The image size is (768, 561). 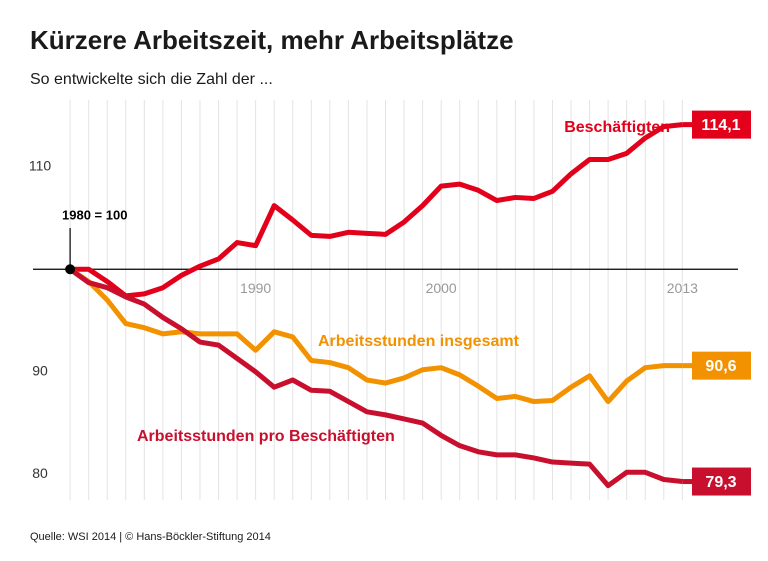 What do you see at coordinates (272, 40) in the screenshot?
I see `chart-title: Kürzere Arbeitszeit, mehr Arbeitsplätze` at bounding box center [272, 40].